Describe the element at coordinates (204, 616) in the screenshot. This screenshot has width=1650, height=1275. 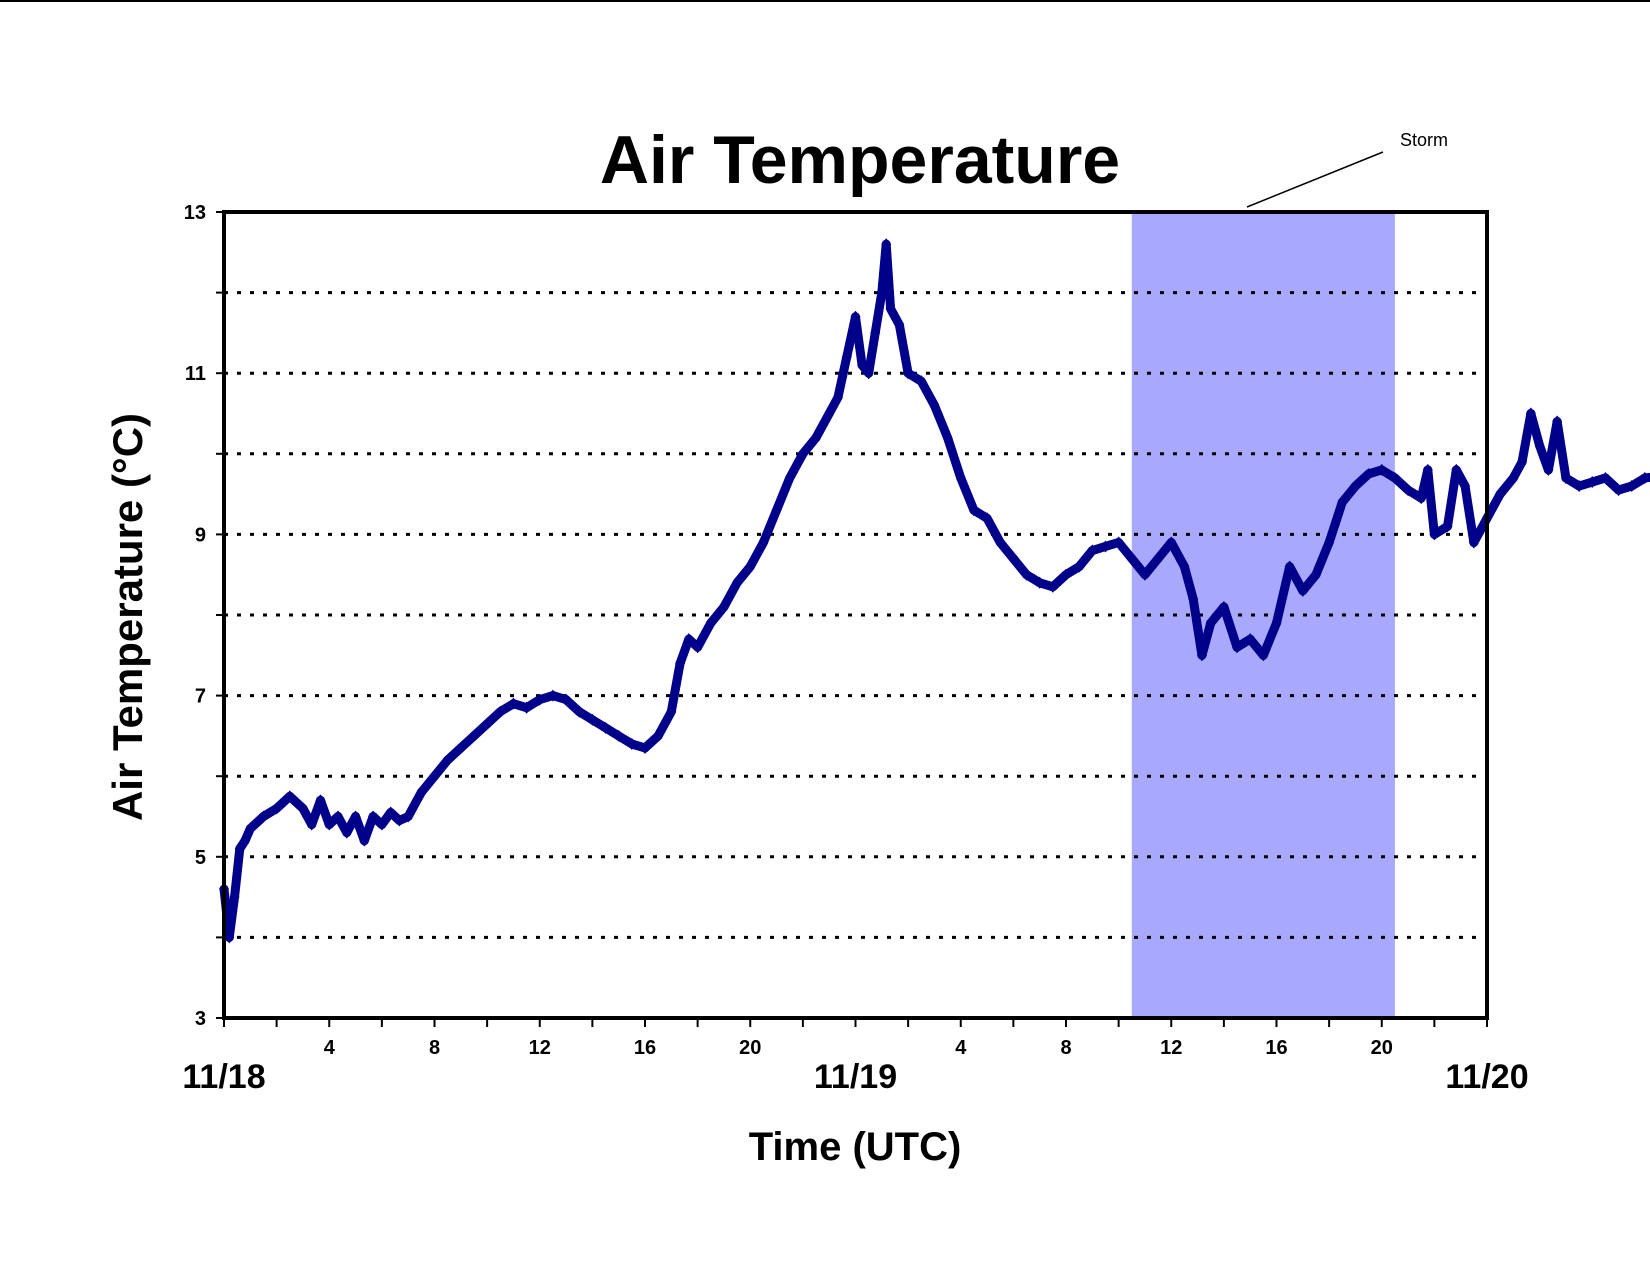
I see `y-axis-ticks: 3 5 7 9 11 13` at that location.